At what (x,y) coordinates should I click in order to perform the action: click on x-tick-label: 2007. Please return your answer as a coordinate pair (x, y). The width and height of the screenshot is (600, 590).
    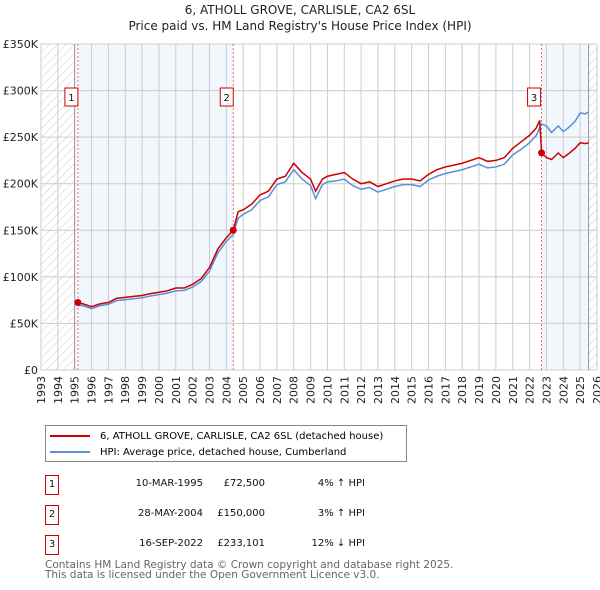
    Looking at the image, I should click on (277, 390).